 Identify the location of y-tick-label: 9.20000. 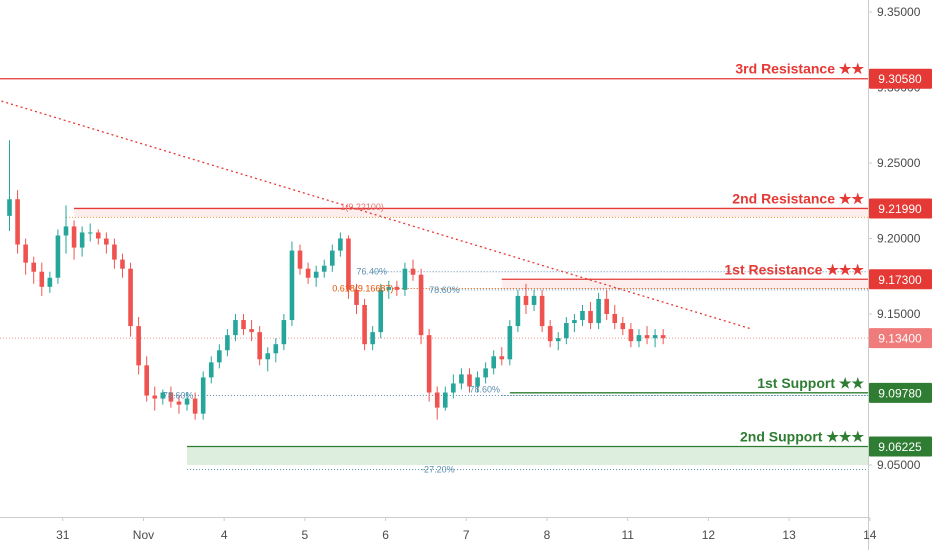
(899, 239).